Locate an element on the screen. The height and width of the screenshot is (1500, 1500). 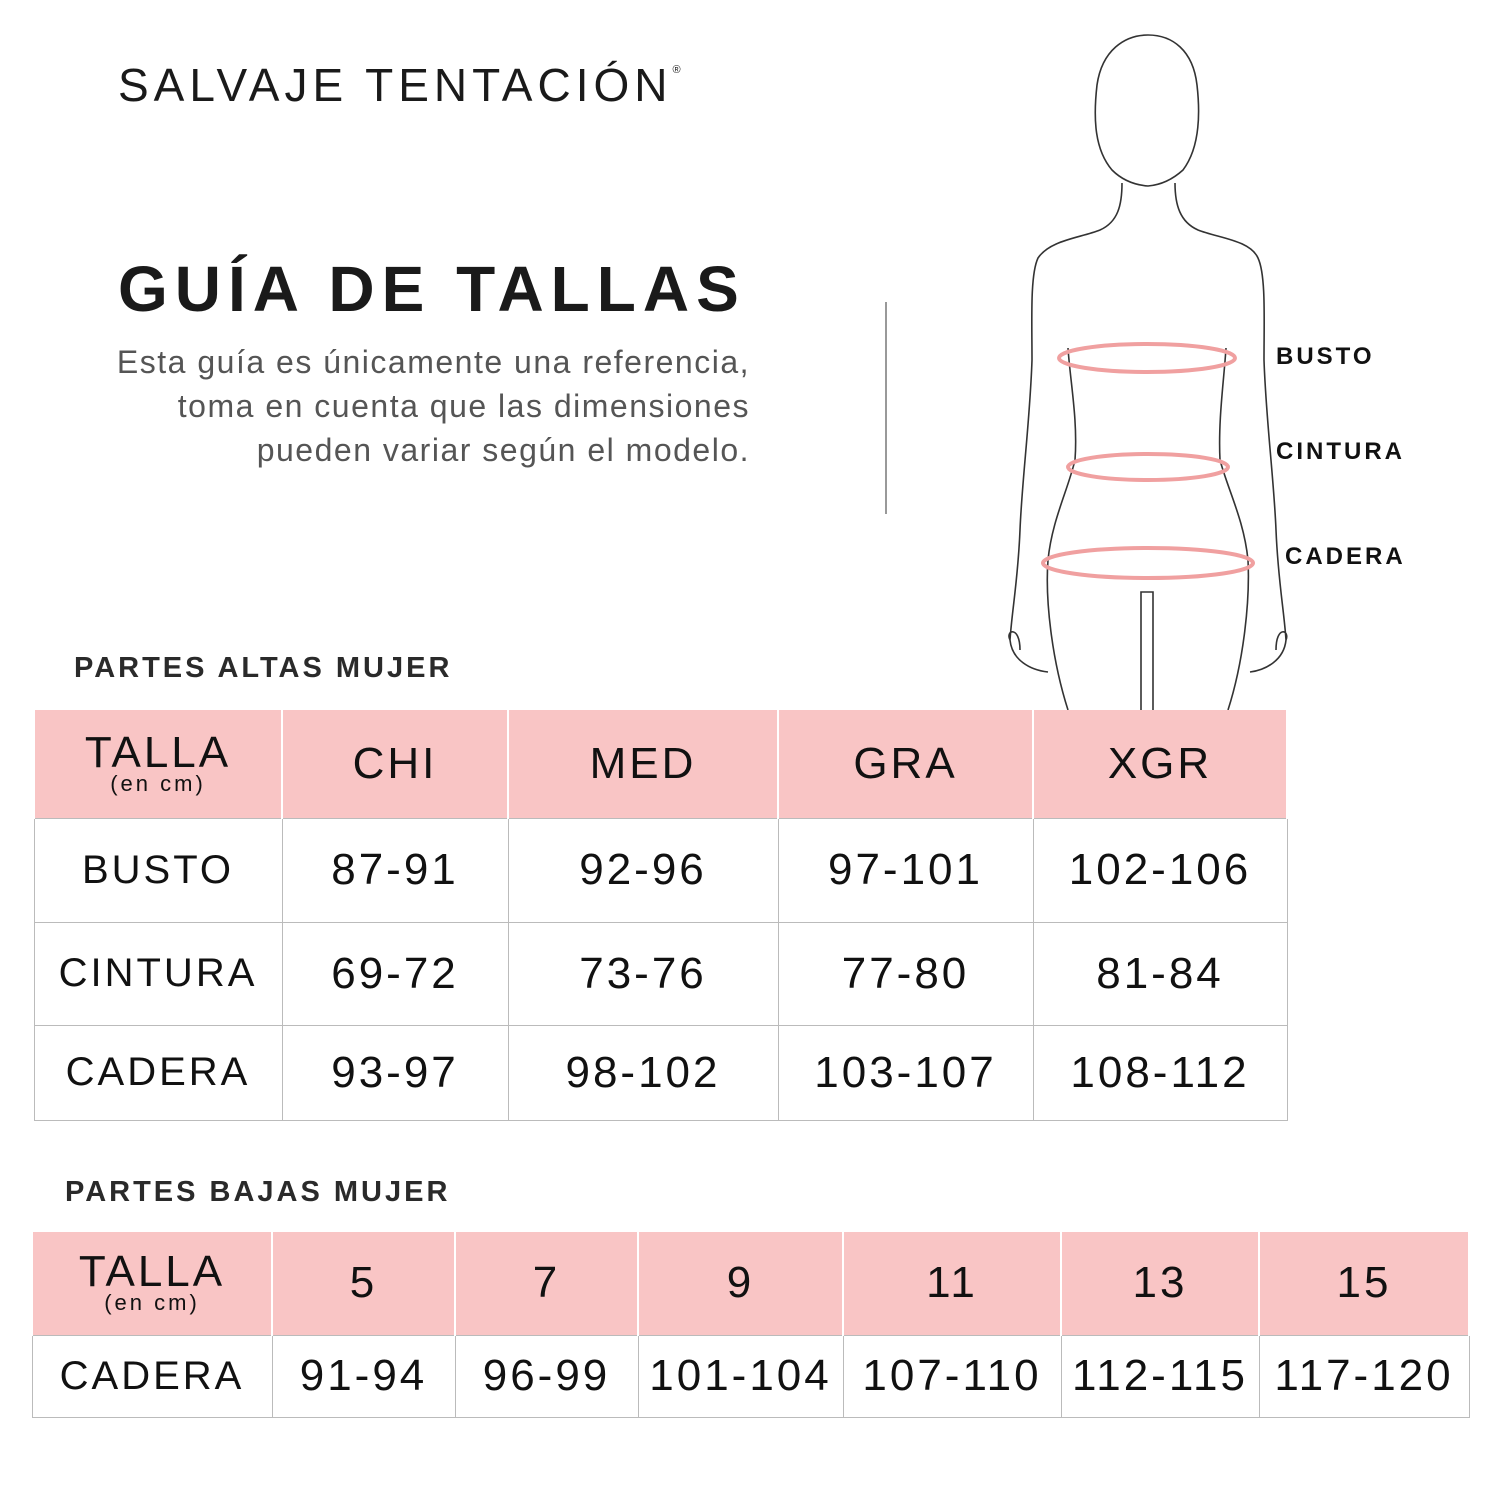
tops-section-title: PARTES ALTAS MUJER is located at coordinates (263, 668).